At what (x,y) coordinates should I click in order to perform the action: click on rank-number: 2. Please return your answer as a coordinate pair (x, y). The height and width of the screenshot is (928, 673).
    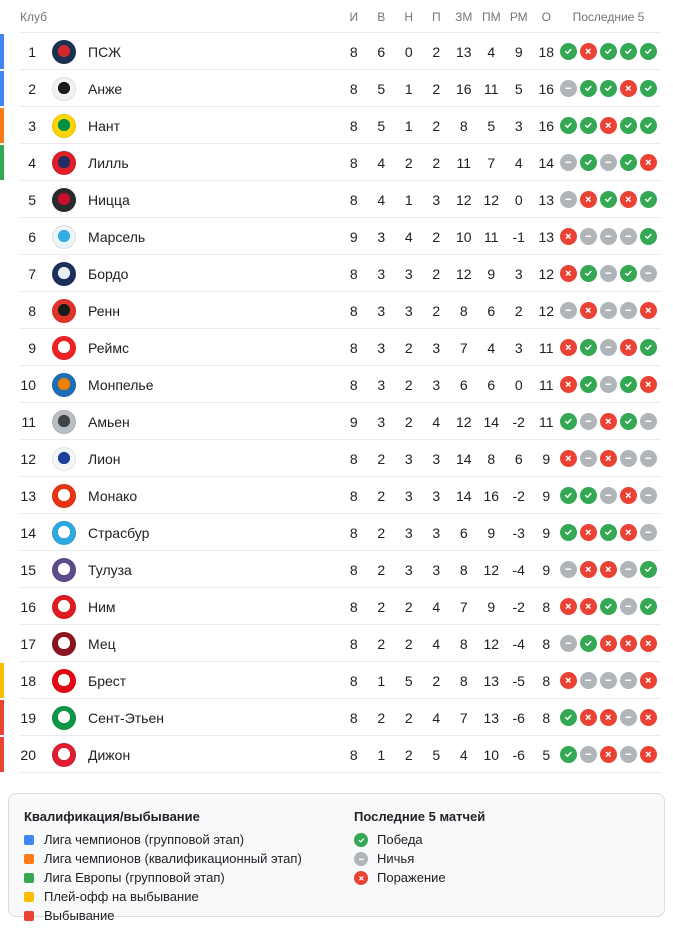
    Looking at the image, I should click on (32, 88).